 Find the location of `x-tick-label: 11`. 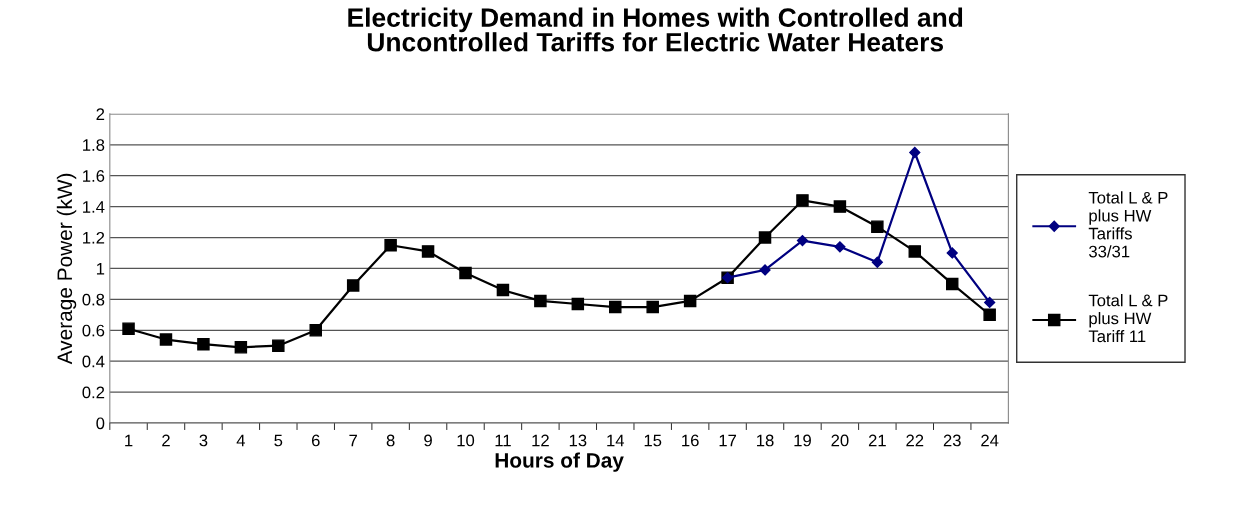

x-tick-label: 11 is located at coordinates (503, 440).